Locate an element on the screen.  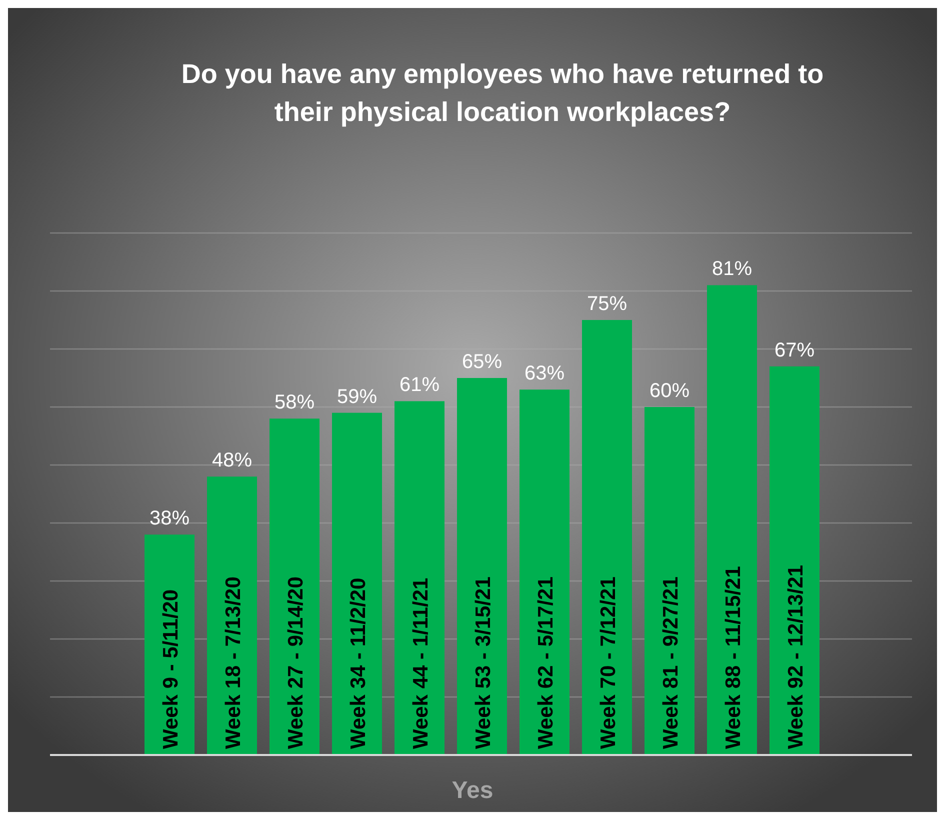
x-tick-label: Week 34 - 11/2/20 is located at coordinates (358, 663).